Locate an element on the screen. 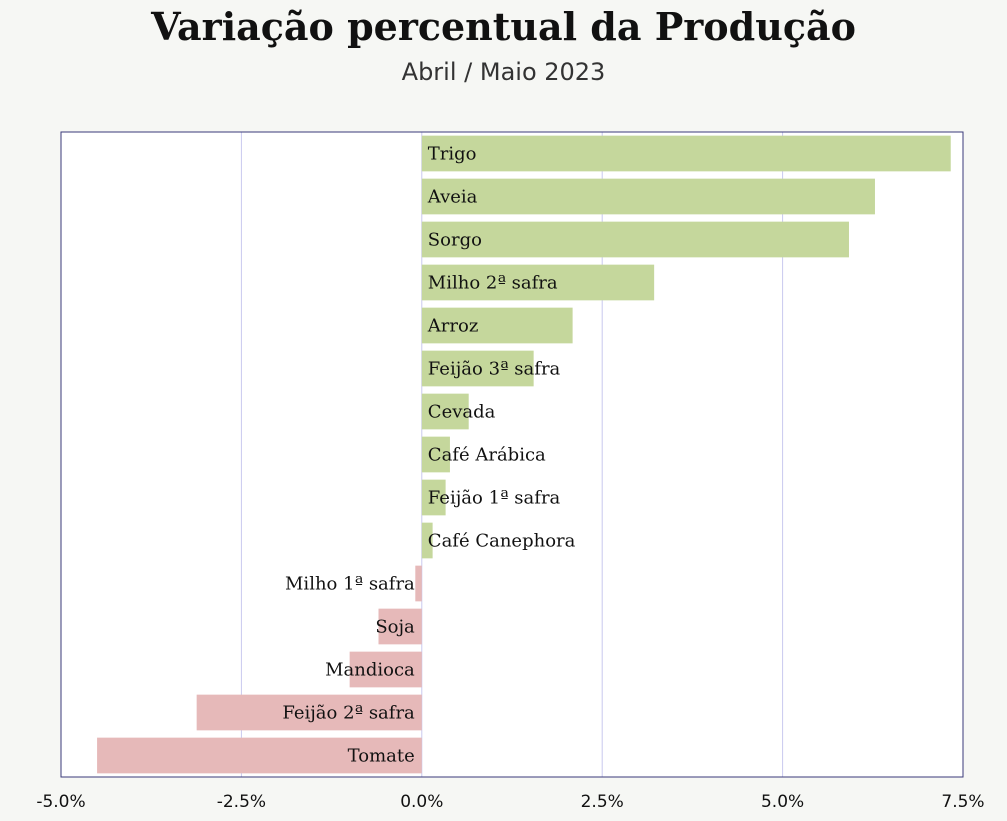 This screenshot has width=1007, height=821. bar-label: Trigo is located at coordinates (452, 154).